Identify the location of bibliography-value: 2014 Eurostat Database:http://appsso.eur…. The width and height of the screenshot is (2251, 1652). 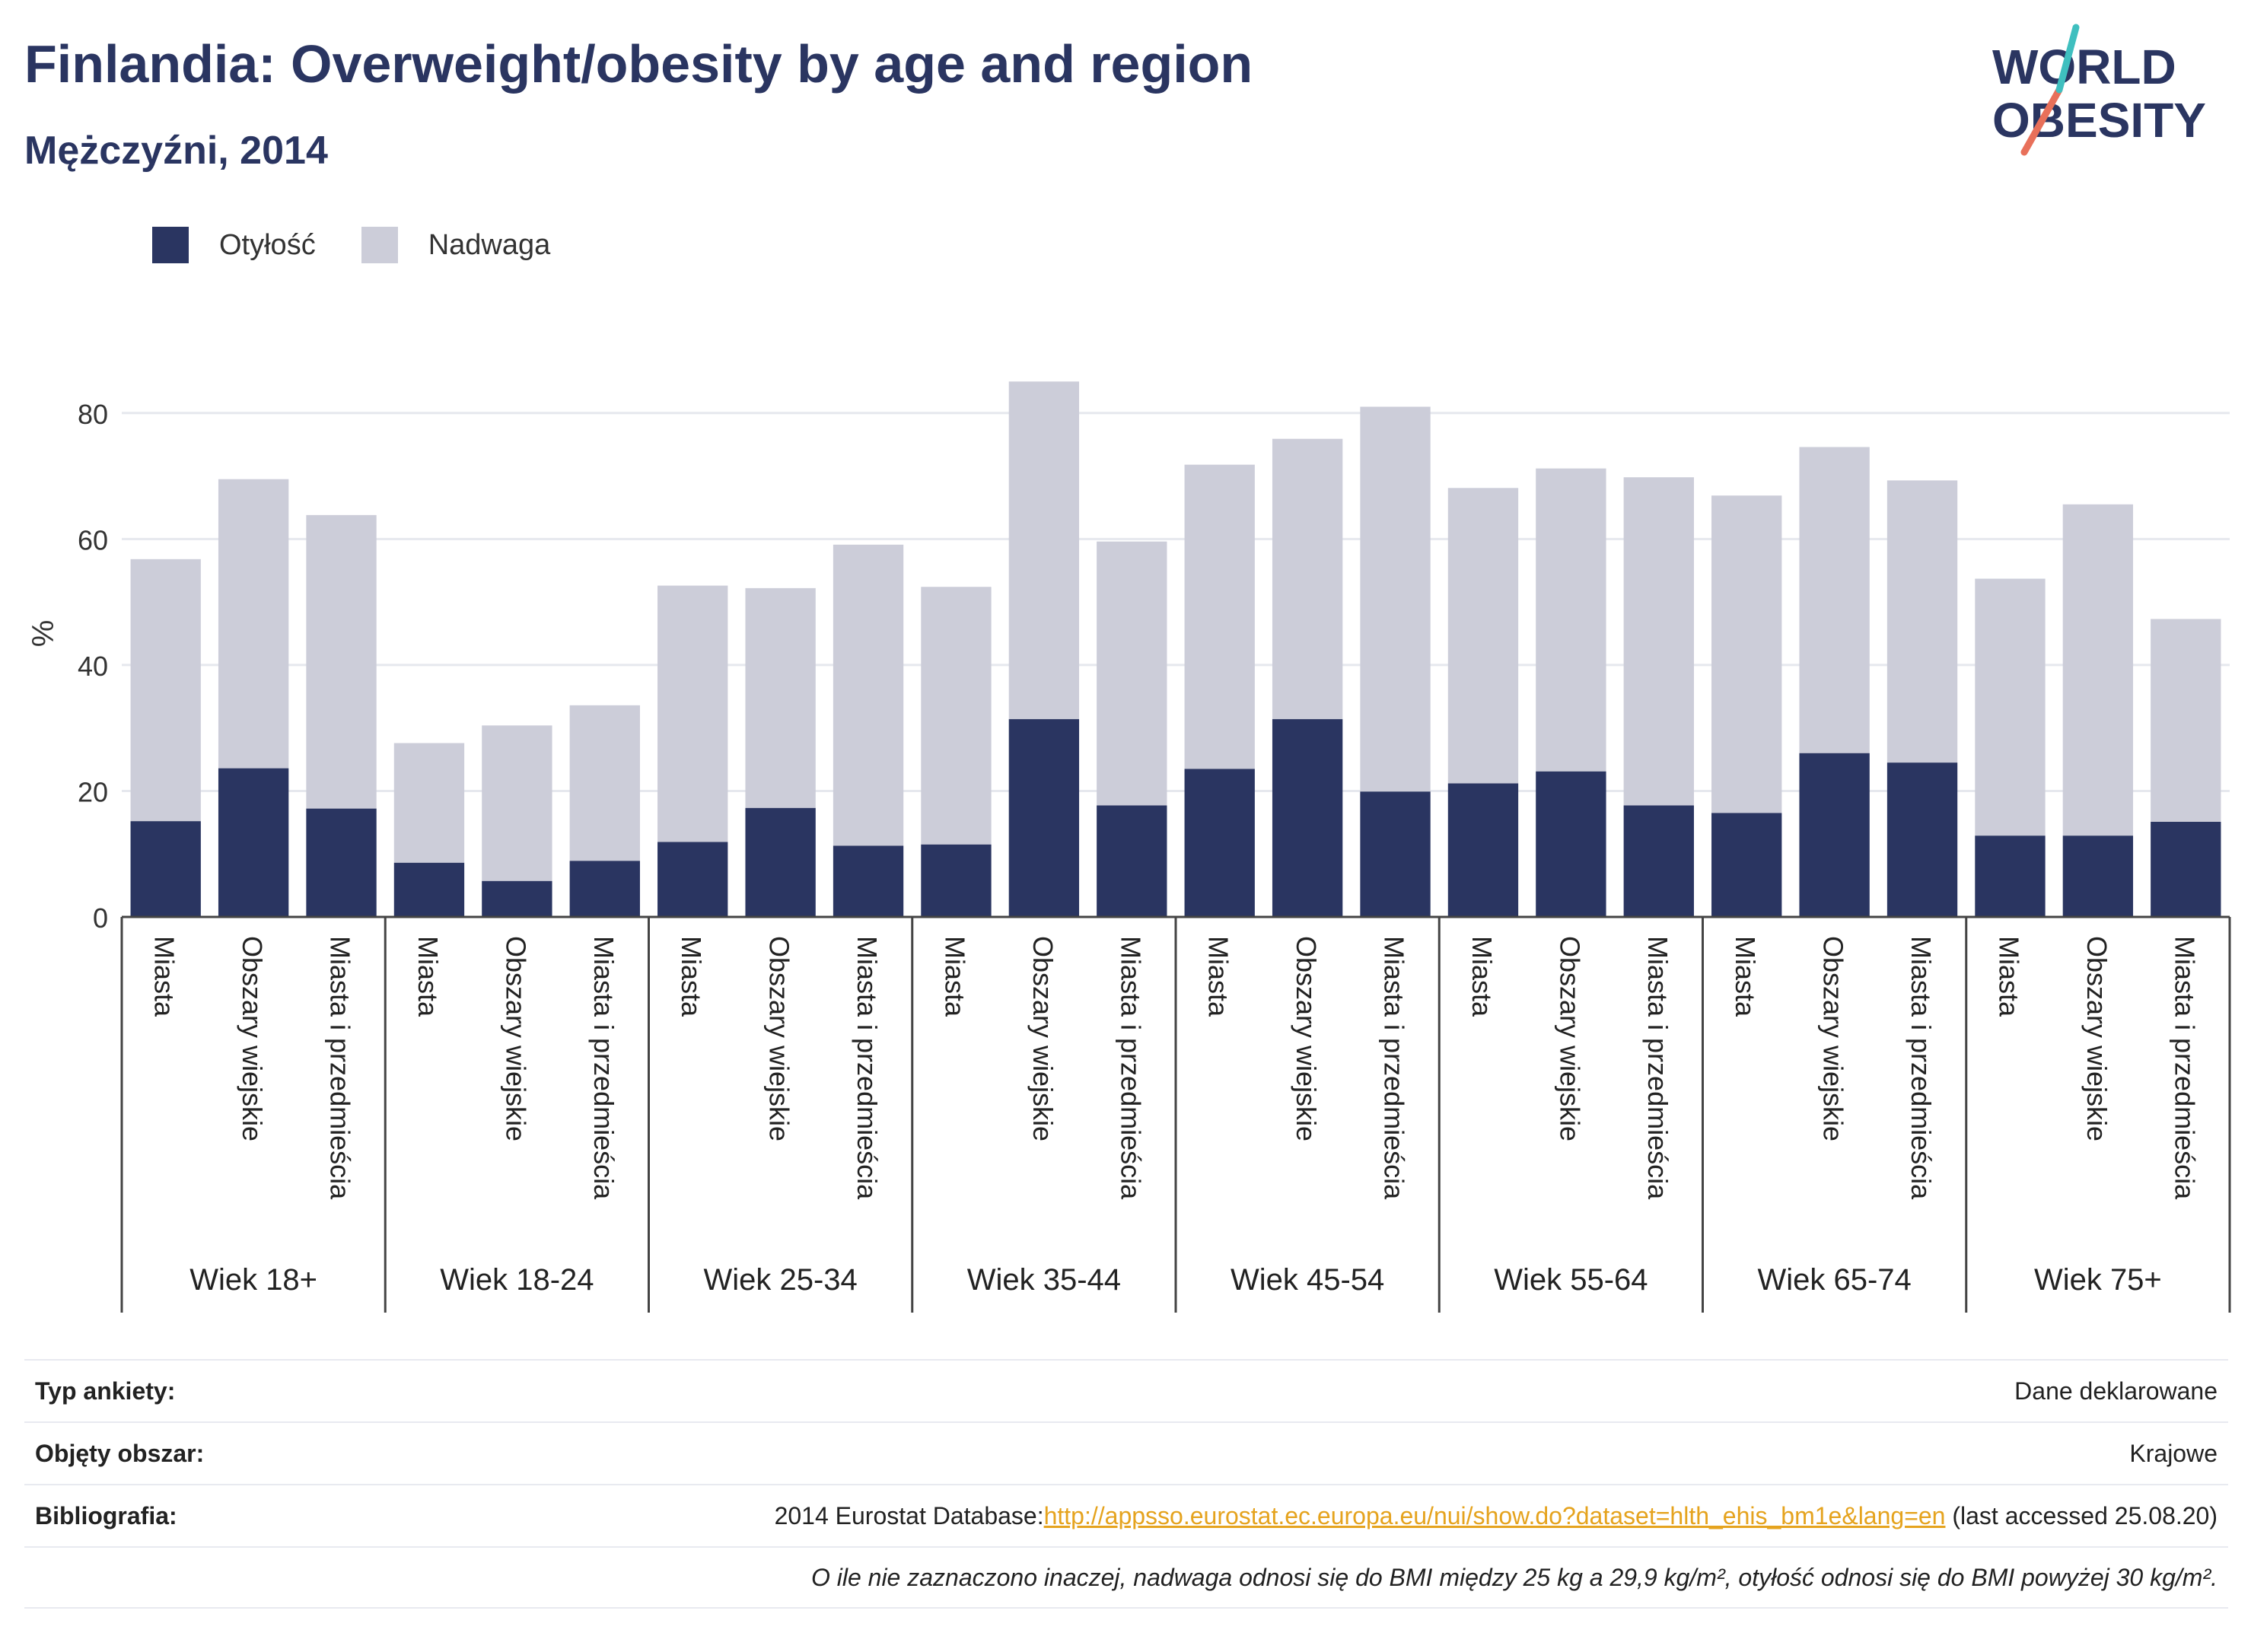
(1496, 1516).